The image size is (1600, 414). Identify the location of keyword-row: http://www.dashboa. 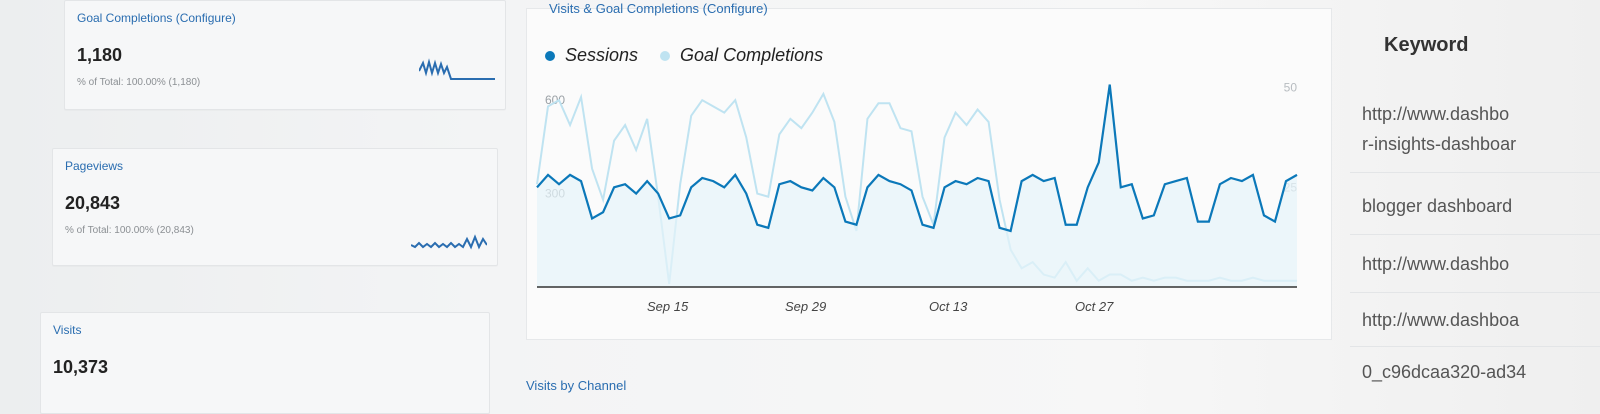
(1441, 320).